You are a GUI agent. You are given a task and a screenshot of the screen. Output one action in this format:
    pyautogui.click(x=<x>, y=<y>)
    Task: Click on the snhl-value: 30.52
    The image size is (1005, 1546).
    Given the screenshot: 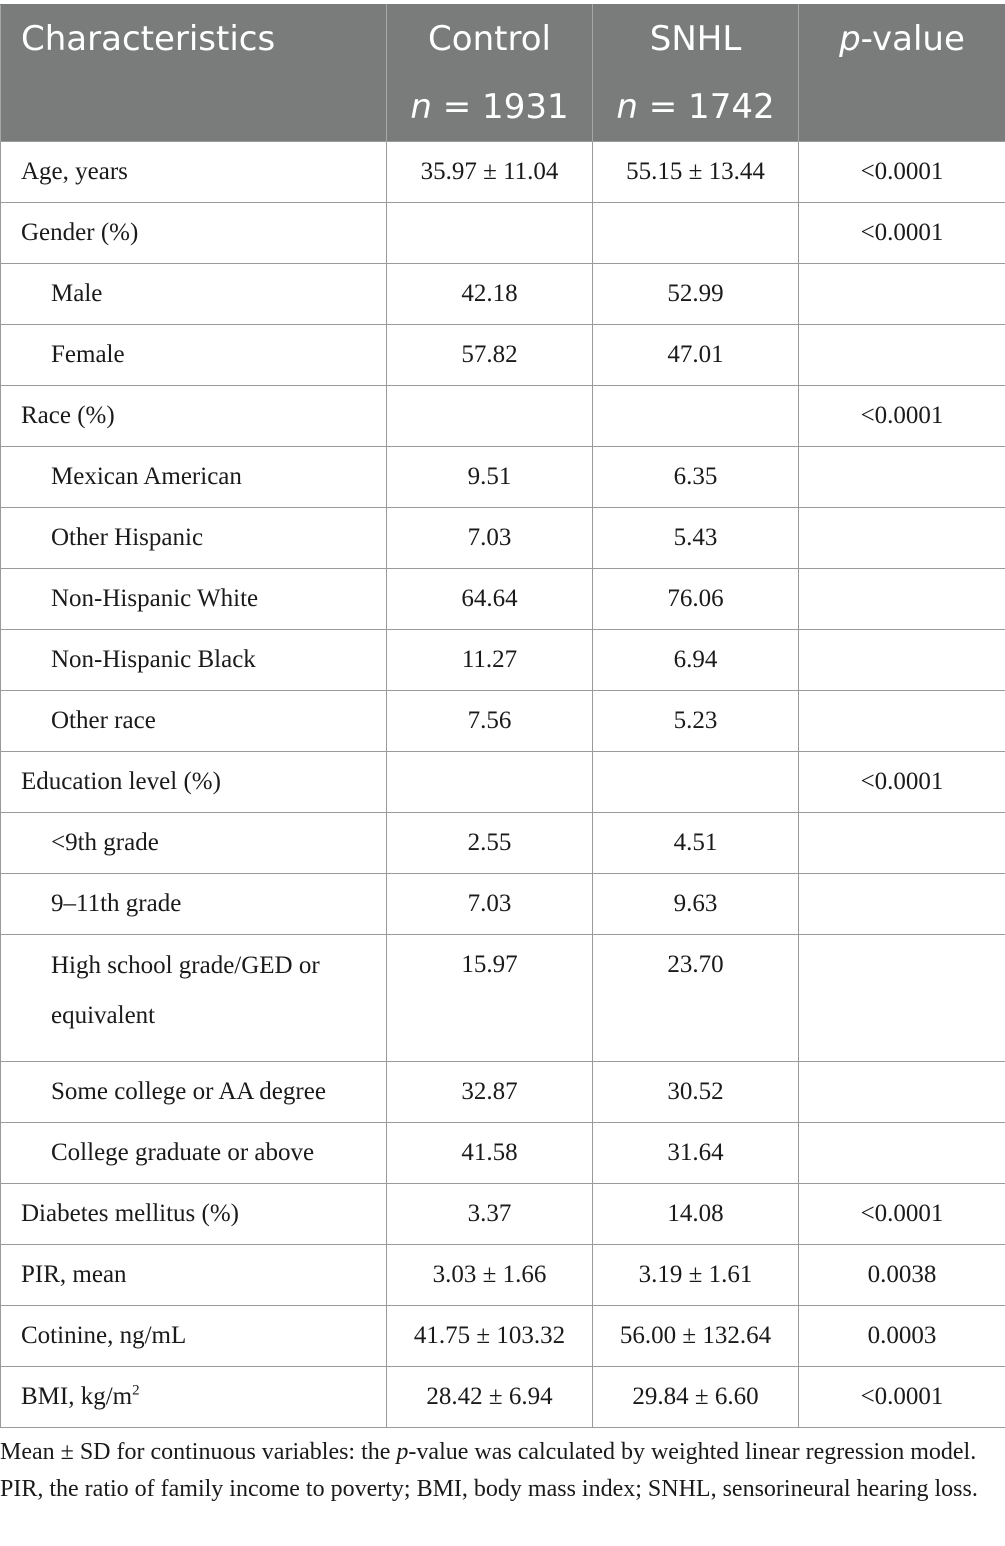 What is the action you would take?
    pyautogui.click(x=695, y=1092)
    